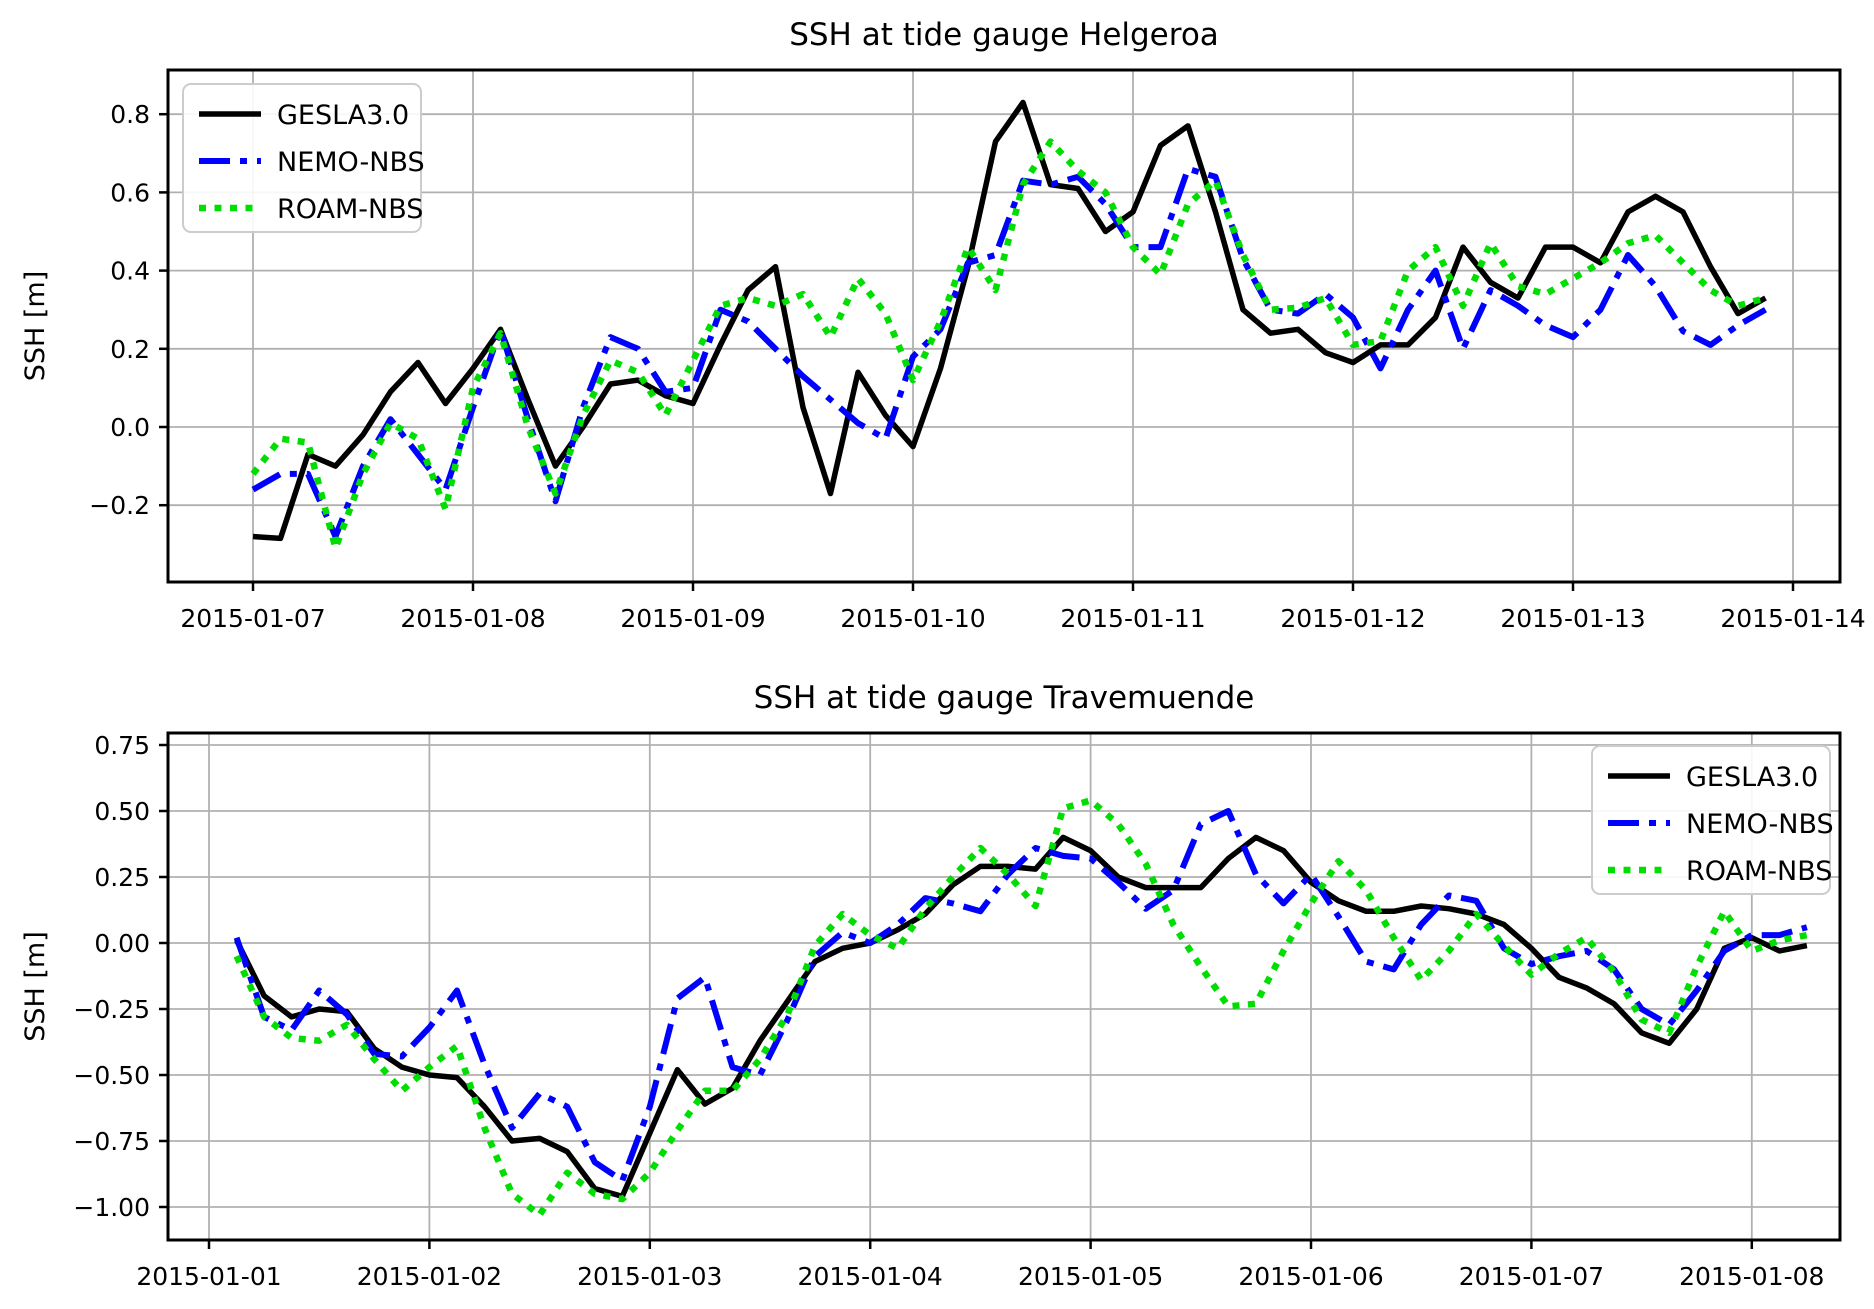  I want to click on y-tick-label: 0.00, so click(122, 943).